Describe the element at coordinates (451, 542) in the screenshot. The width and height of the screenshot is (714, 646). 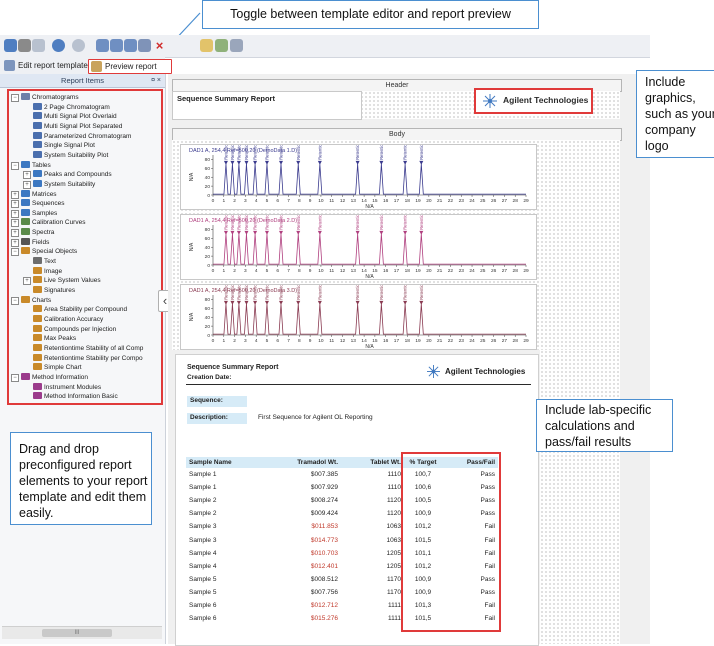
I see `target-passfail-highlight` at that location.